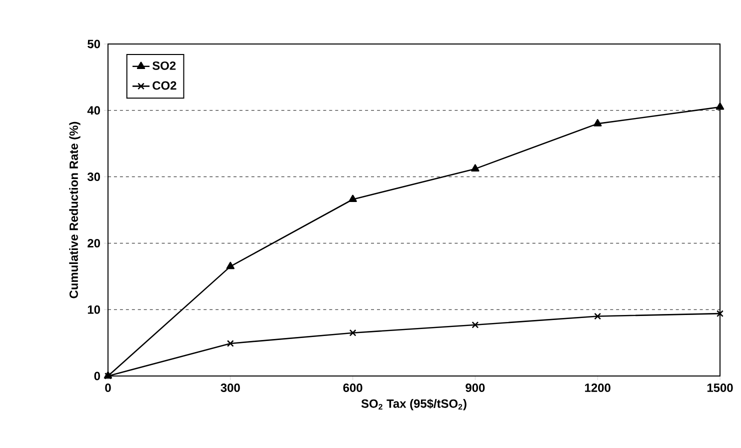  What do you see at coordinates (93, 177) in the screenshot?
I see `y-tick-label: 30` at bounding box center [93, 177].